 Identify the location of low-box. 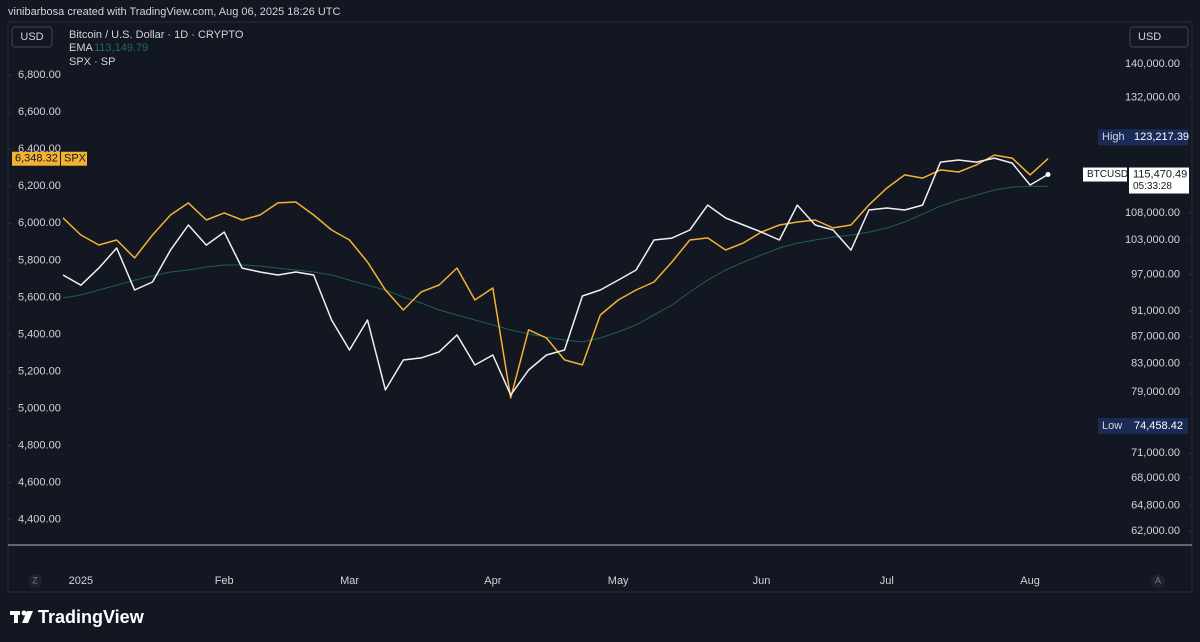
(1143, 426).